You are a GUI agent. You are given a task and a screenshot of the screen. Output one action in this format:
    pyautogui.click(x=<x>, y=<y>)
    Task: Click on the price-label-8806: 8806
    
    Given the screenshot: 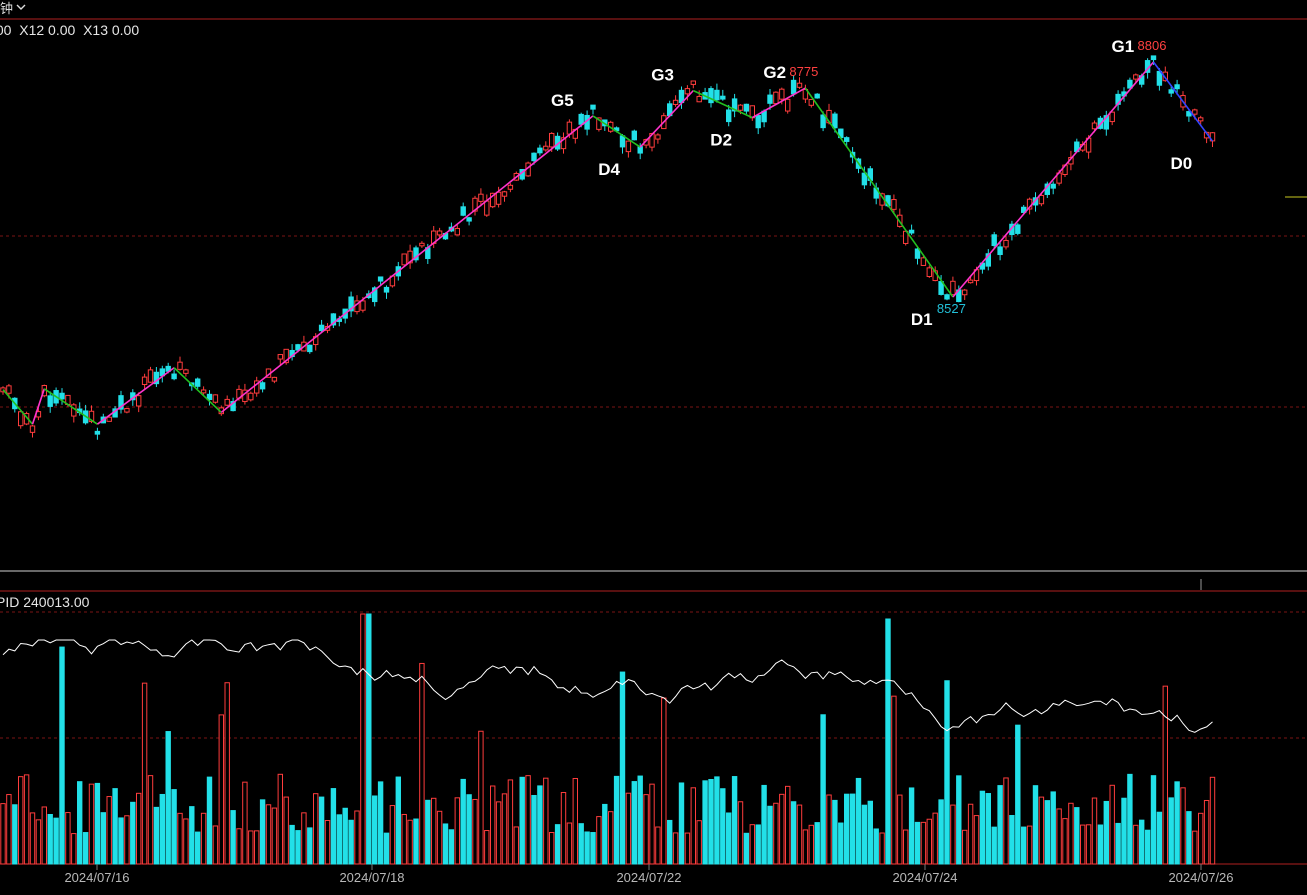 What is the action you would take?
    pyautogui.click(x=1152, y=45)
    